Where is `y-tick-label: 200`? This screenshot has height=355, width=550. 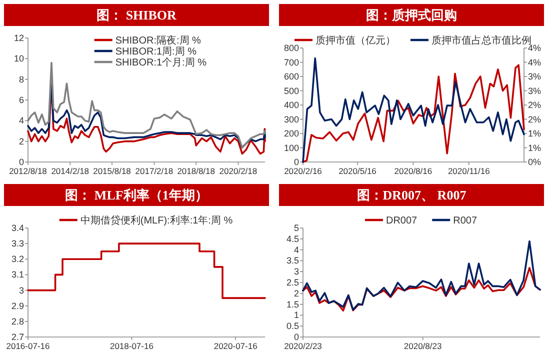
y-tick-label: 200 is located at coordinates (291, 133).